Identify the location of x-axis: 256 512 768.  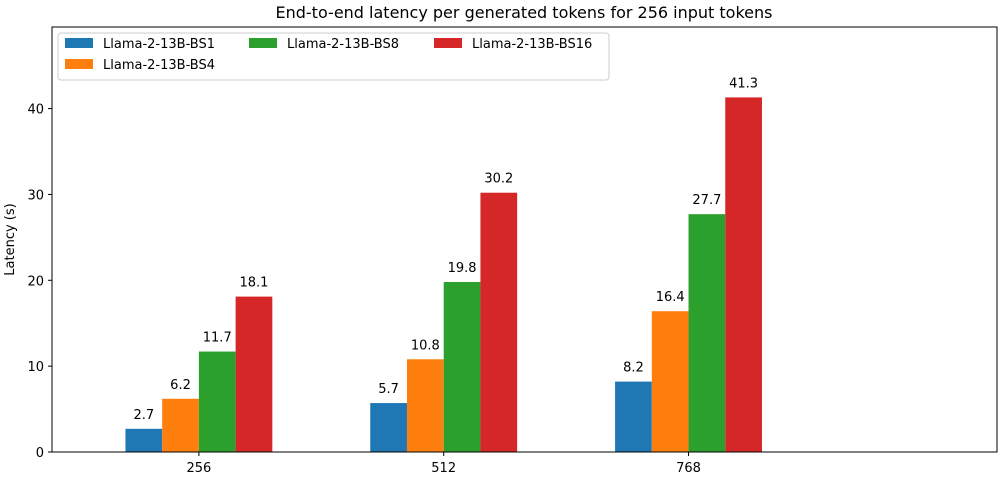
(443, 464).